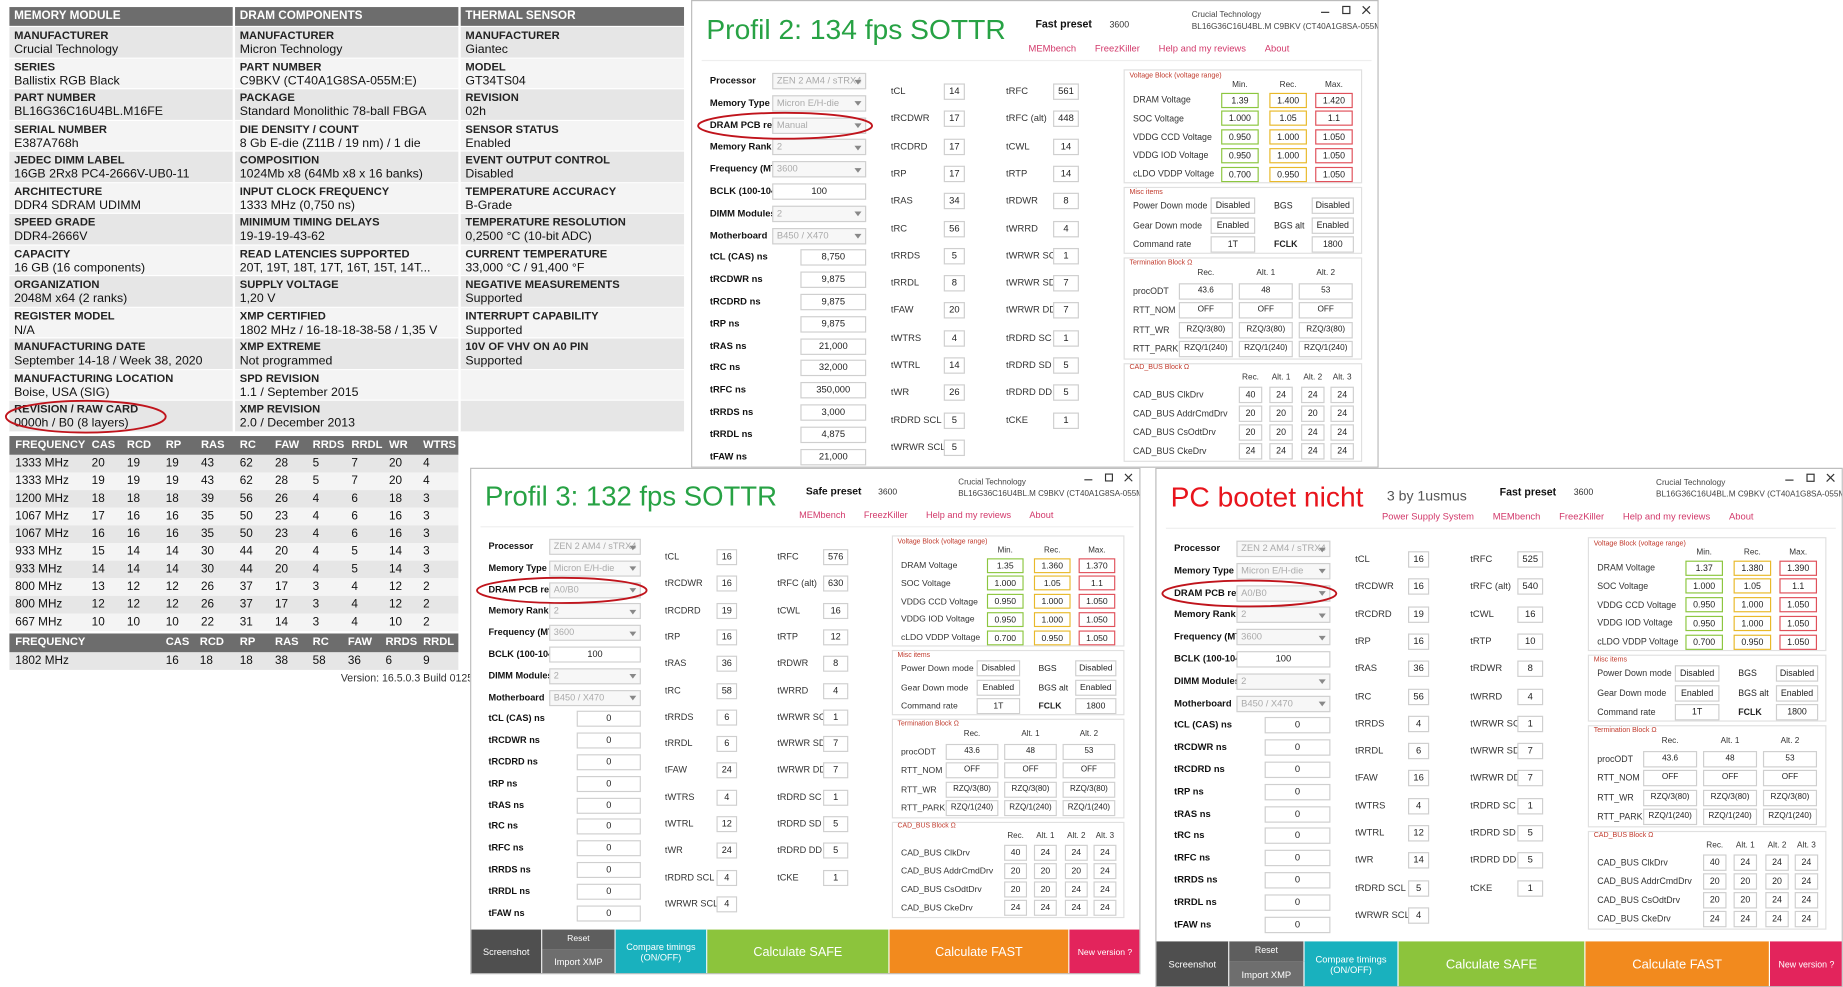  Describe the element at coordinates (925, 583) in the screenshot. I see `voltage-label: SOC Voltage` at that location.